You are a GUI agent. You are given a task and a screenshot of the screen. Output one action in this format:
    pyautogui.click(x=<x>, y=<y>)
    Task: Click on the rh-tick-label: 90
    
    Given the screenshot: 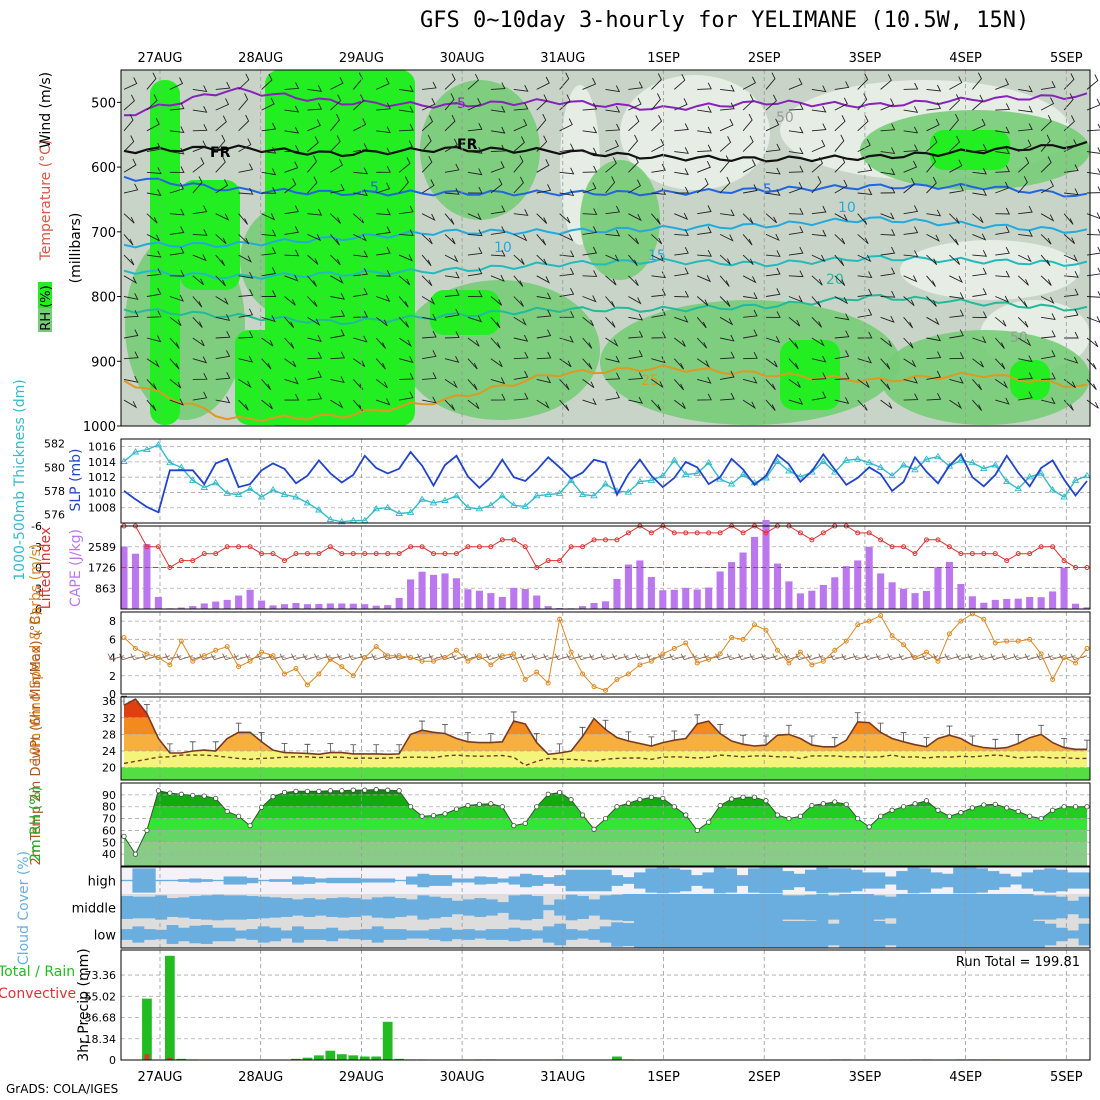 What is the action you would take?
    pyautogui.click(x=109, y=795)
    